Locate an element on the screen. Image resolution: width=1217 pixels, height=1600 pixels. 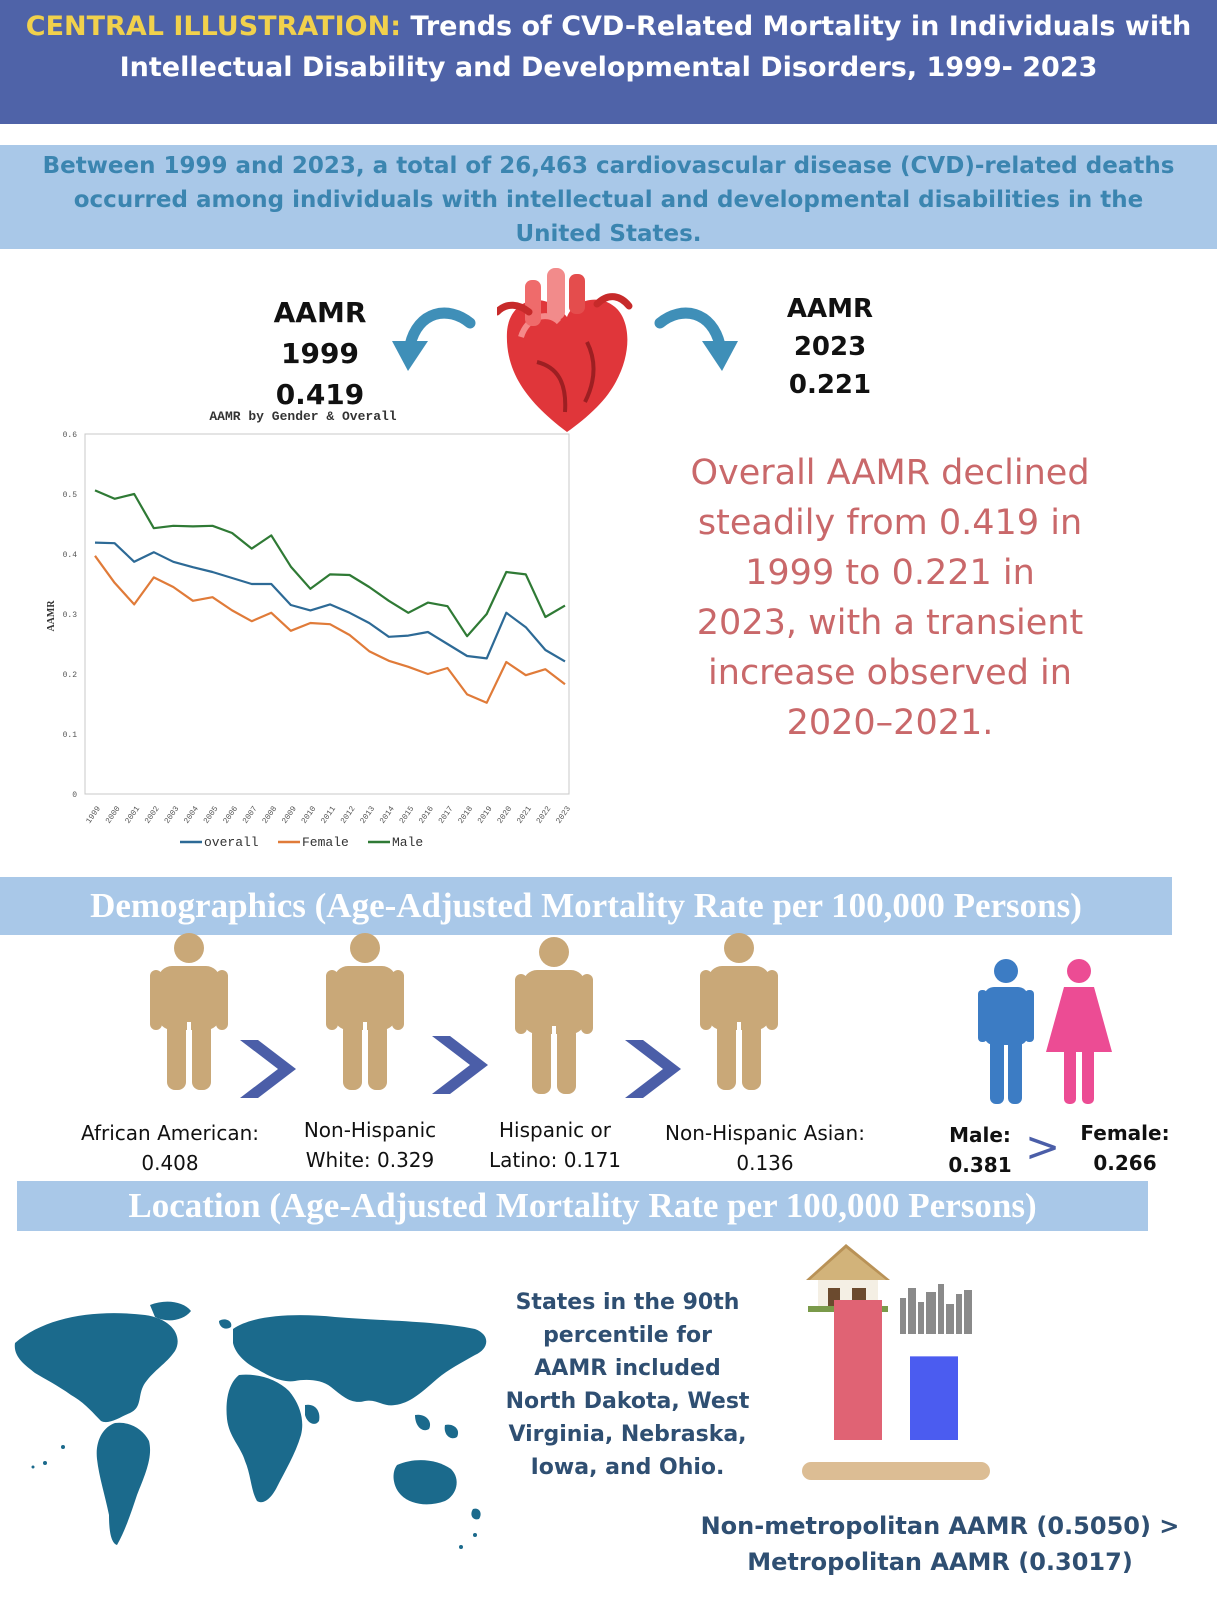
chart-plot-frame is located at coordinates (327, 614).